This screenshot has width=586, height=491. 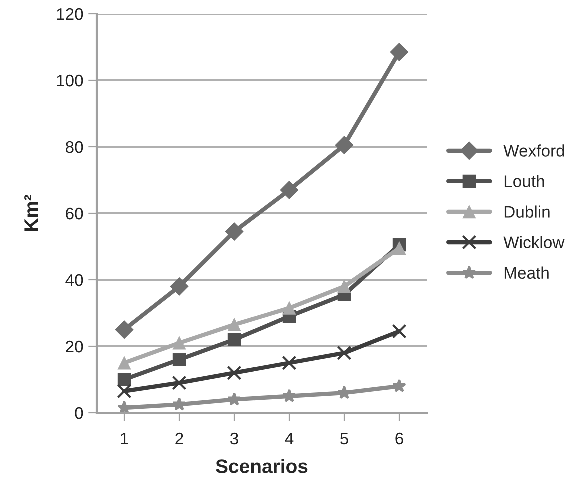 I want to click on x-tick-label: 5, so click(x=344, y=439).